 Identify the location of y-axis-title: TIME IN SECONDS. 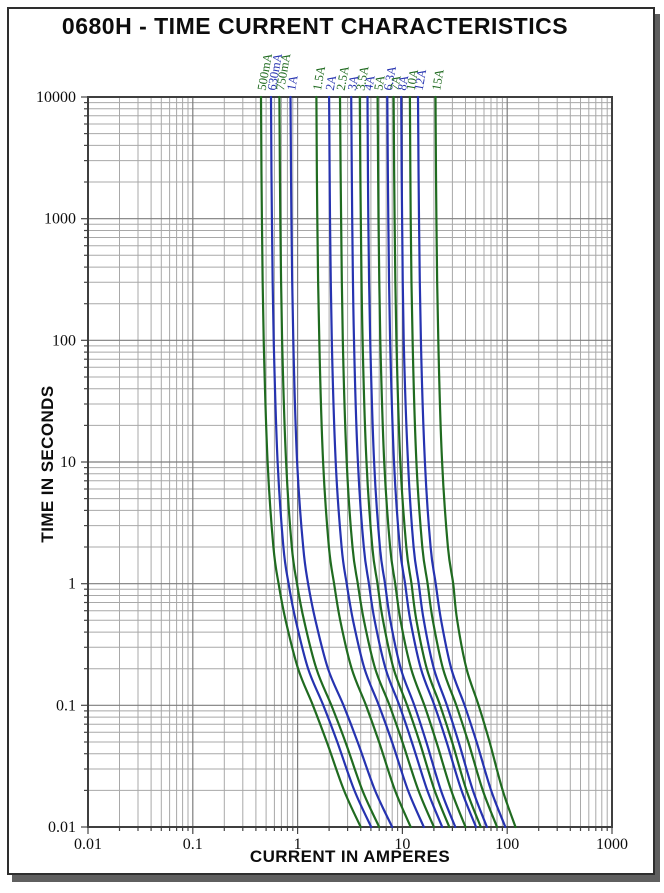
(47, 464).